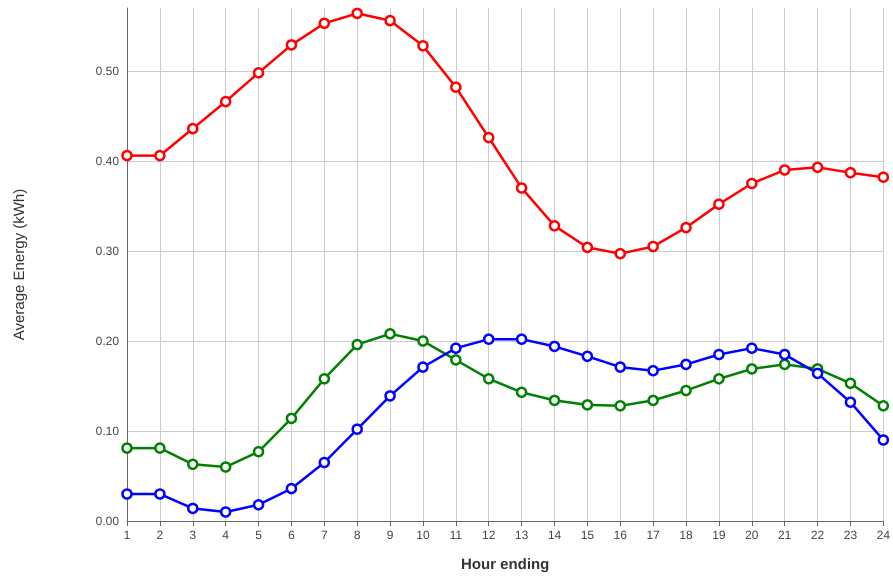 The image size is (893, 583). I want to click on x-tick-label: 19, so click(719, 535).